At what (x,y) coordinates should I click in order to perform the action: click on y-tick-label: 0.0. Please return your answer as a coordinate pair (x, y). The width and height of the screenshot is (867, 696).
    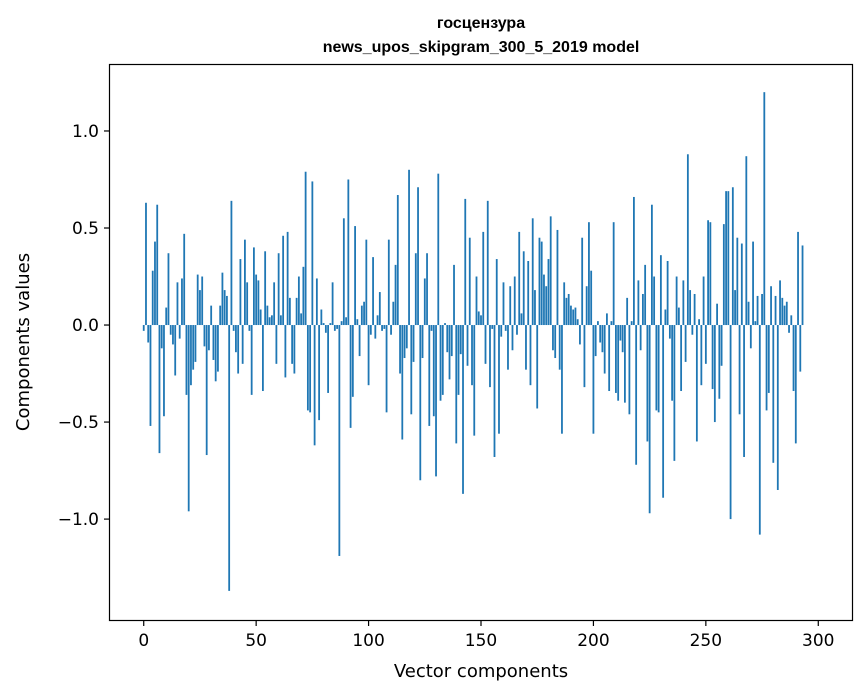
    Looking at the image, I should click on (85, 326).